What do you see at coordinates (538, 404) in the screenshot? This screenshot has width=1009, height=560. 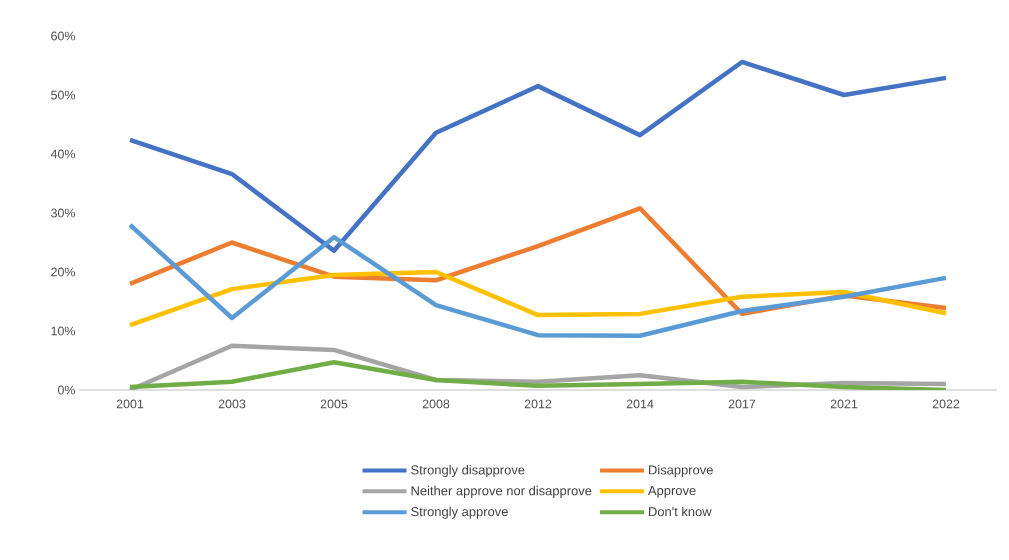 I see `x-tick-label: 2012` at bounding box center [538, 404].